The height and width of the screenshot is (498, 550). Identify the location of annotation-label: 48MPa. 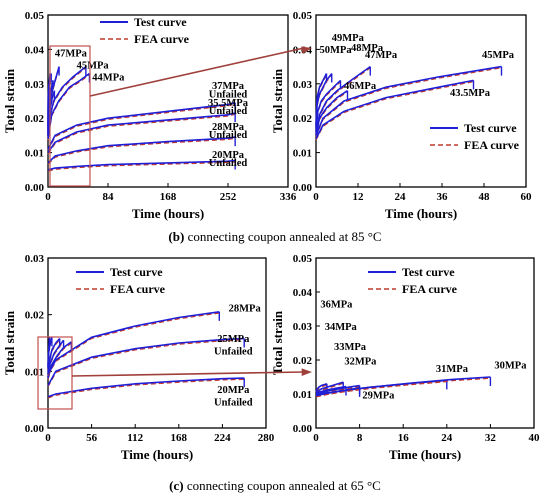
(367, 48).